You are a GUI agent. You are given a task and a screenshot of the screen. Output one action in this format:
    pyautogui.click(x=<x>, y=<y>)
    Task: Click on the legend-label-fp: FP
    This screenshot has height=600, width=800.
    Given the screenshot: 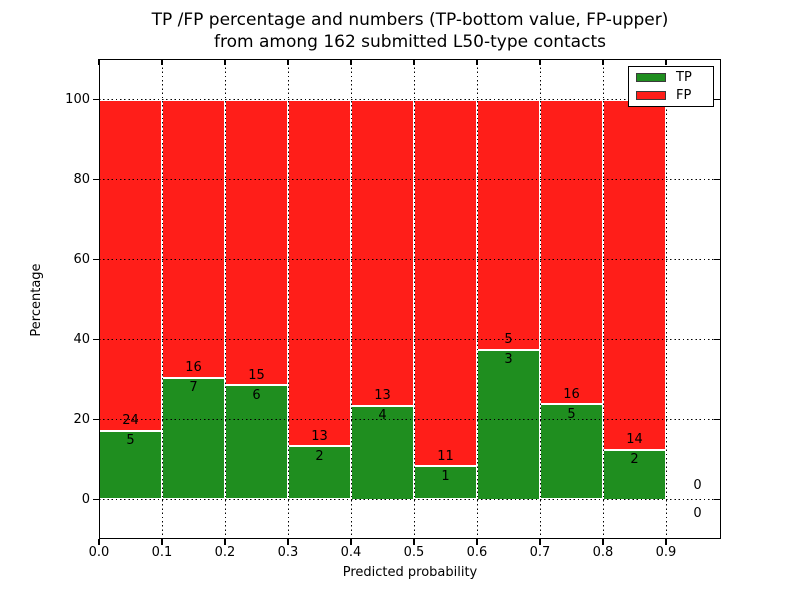 What is the action you would take?
    pyautogui.click(x=684, y=95)
    